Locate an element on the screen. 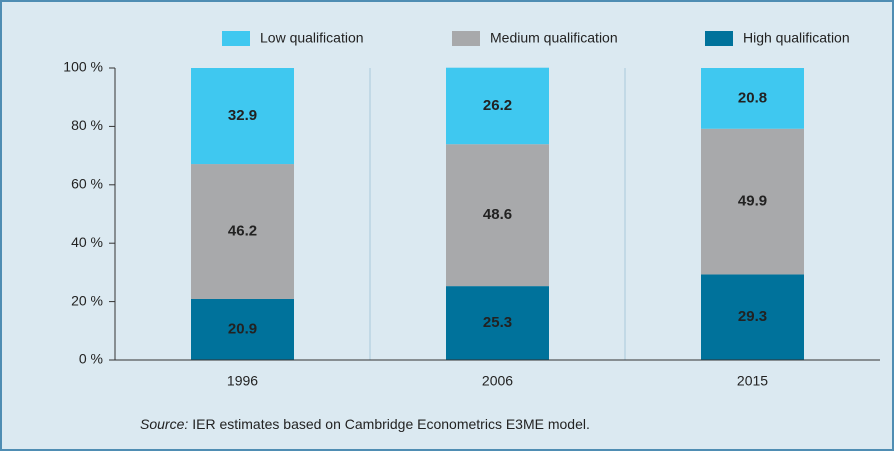 Image resolution: width=894 pixels, height=451 pixels. source-label: Source: is located at coordinates (164, 424).